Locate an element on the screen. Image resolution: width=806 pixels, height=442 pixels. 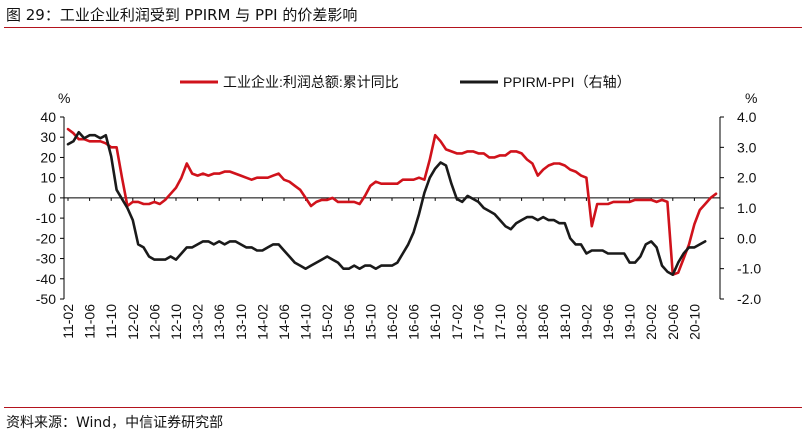
left-tick-label: 20 is located at coordinates (48, 157).